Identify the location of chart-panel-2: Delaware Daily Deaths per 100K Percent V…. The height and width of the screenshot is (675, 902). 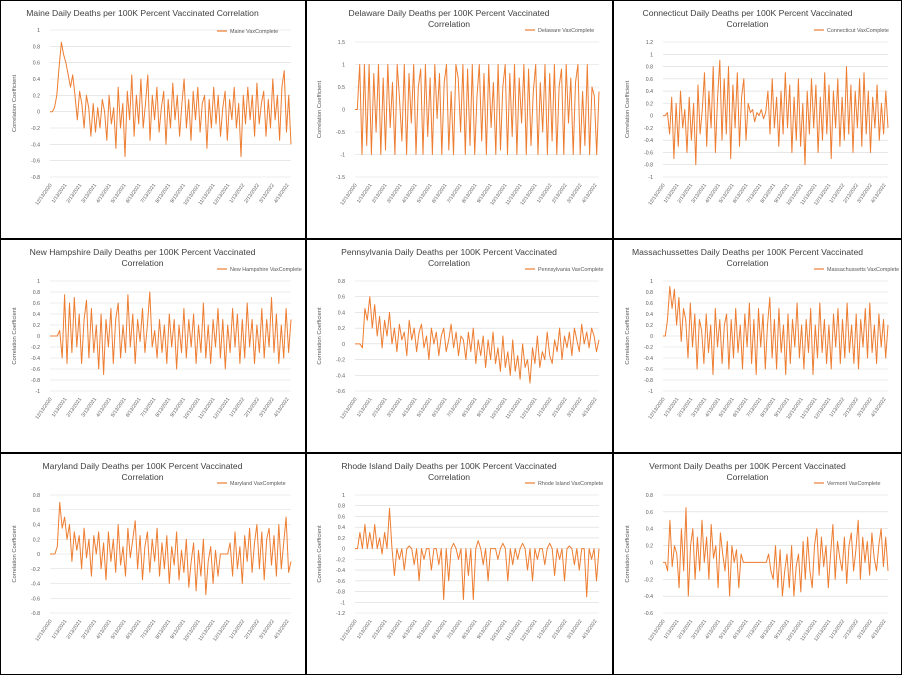
(459, 119).